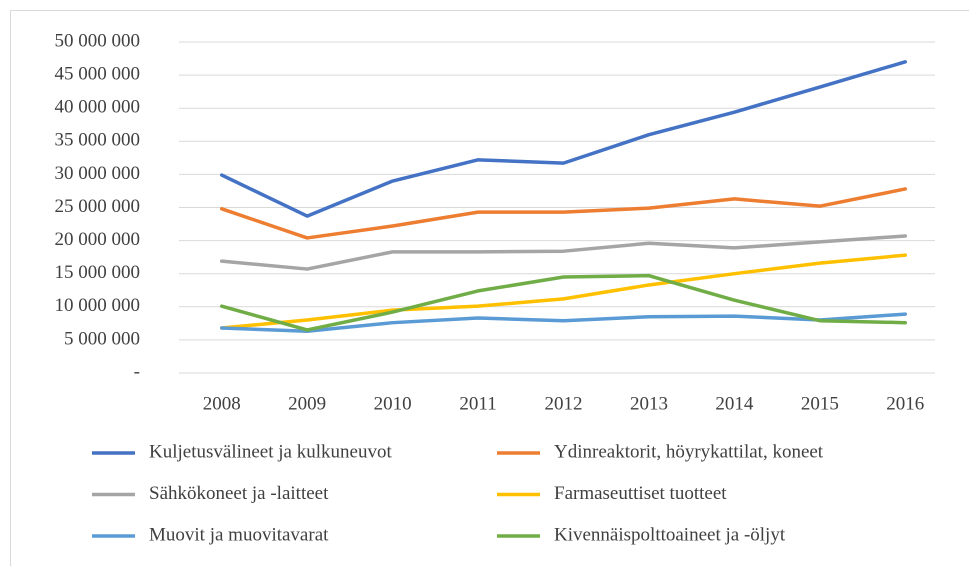  What do you see at coordinates (102, 338) in the screenshot?
I see `y-tick-label: 5 000 000` at bounding box center [102, 338].